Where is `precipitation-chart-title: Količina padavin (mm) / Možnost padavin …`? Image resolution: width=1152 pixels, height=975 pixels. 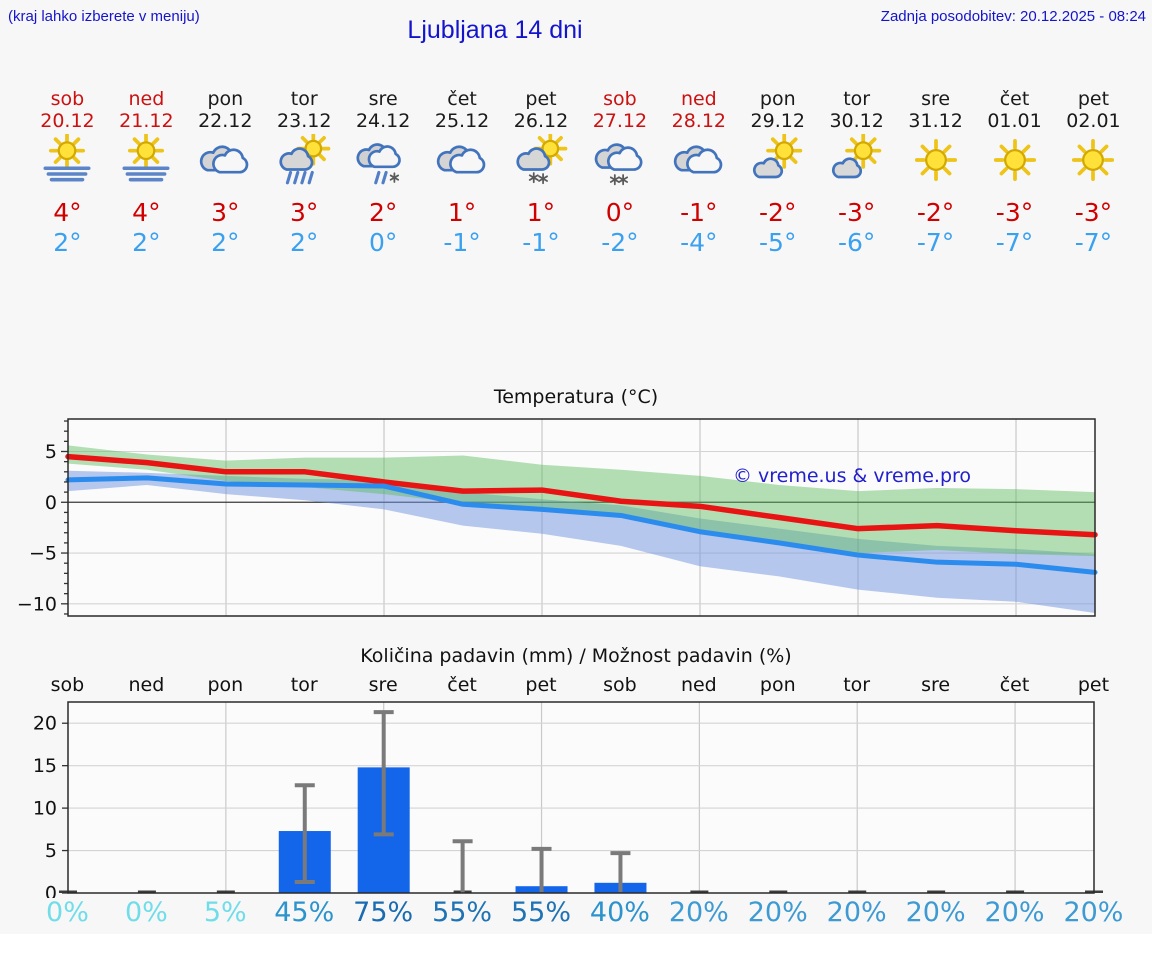
precipitation-chart-title: Količina padavin (mm) / Možnost padavin … is located at coordinates (576, 656).